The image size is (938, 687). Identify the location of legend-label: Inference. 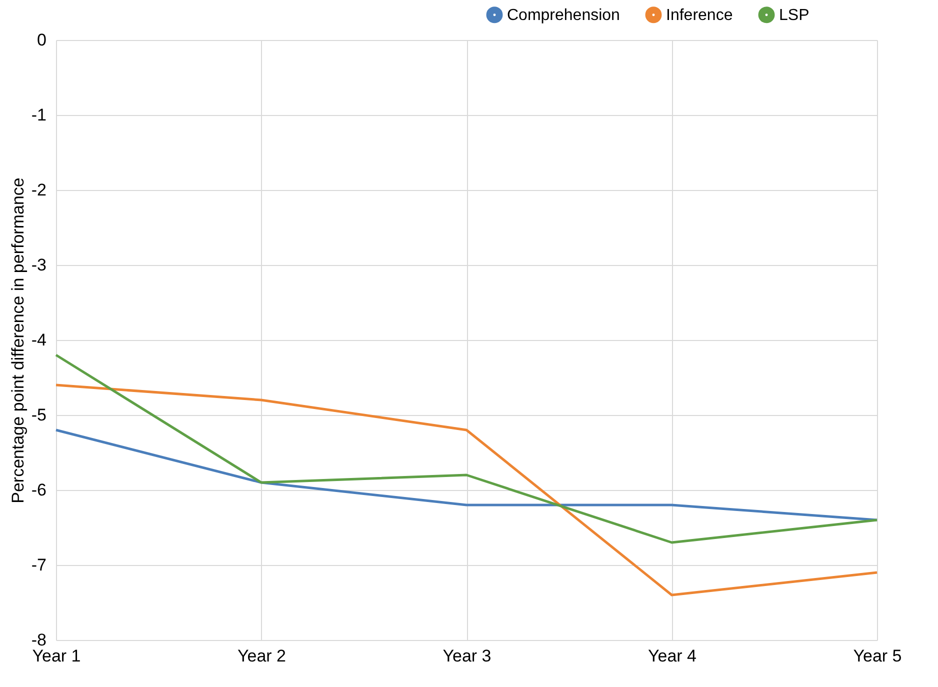
(699, 15).